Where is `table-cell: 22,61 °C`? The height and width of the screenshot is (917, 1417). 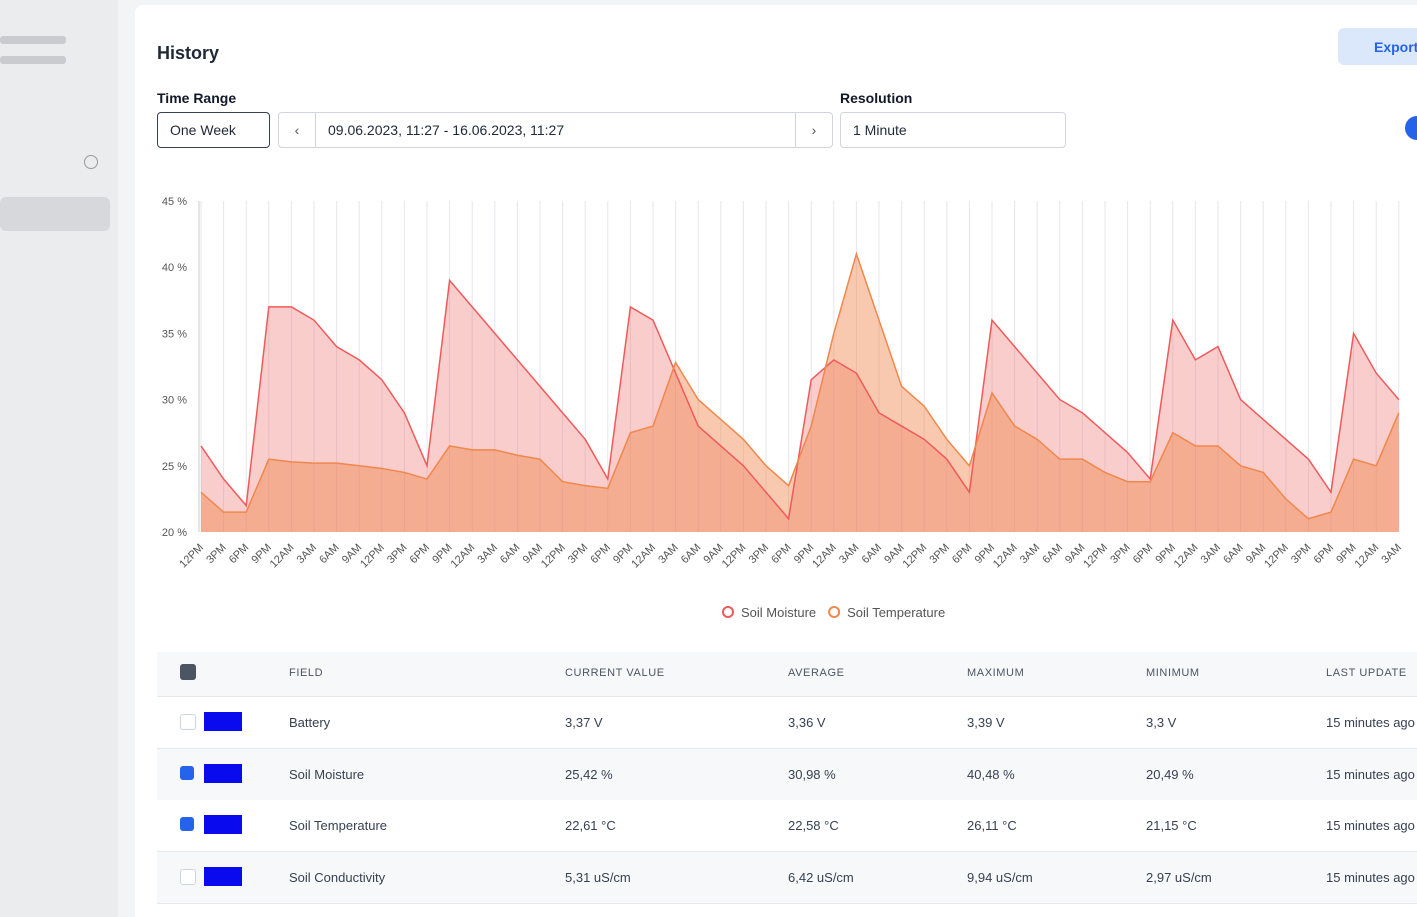 table-cell: 22,61 °C is located at coordinates (590, 825).